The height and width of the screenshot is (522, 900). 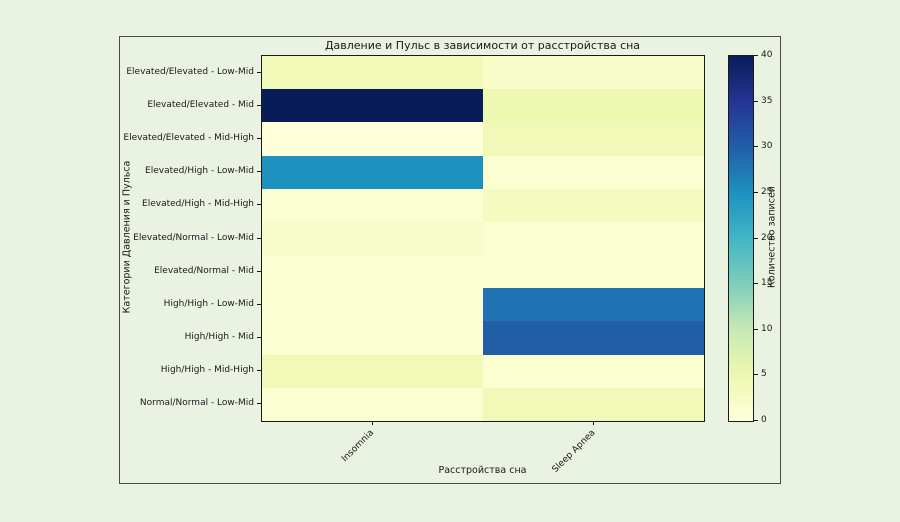 What do you see at coordinates (200, 104) in the screenshot?
I see `y-tick-label: Elevated/Elevated - Mid` at bounding box center [200, 104].